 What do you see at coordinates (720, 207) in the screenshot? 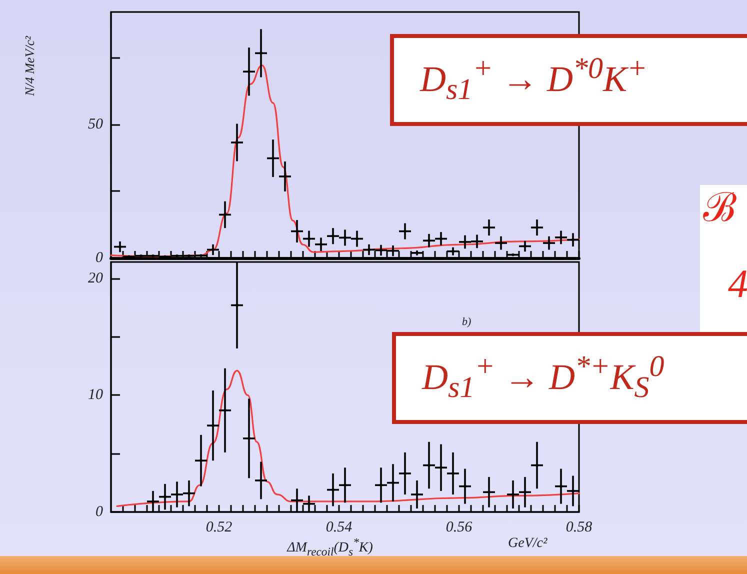
I see `text: ℬ` at bounding box center [720, 207].